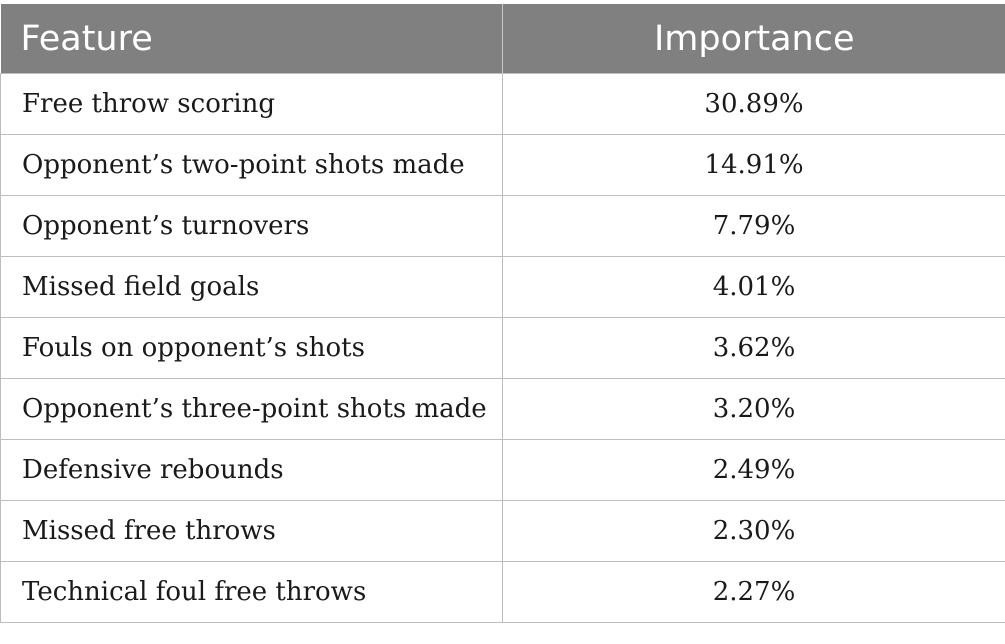 Image resolution: width=1005 pixels, height=644 pixels. I want to click on table-row: Missed field goals 4.01%, so click(502, 287).